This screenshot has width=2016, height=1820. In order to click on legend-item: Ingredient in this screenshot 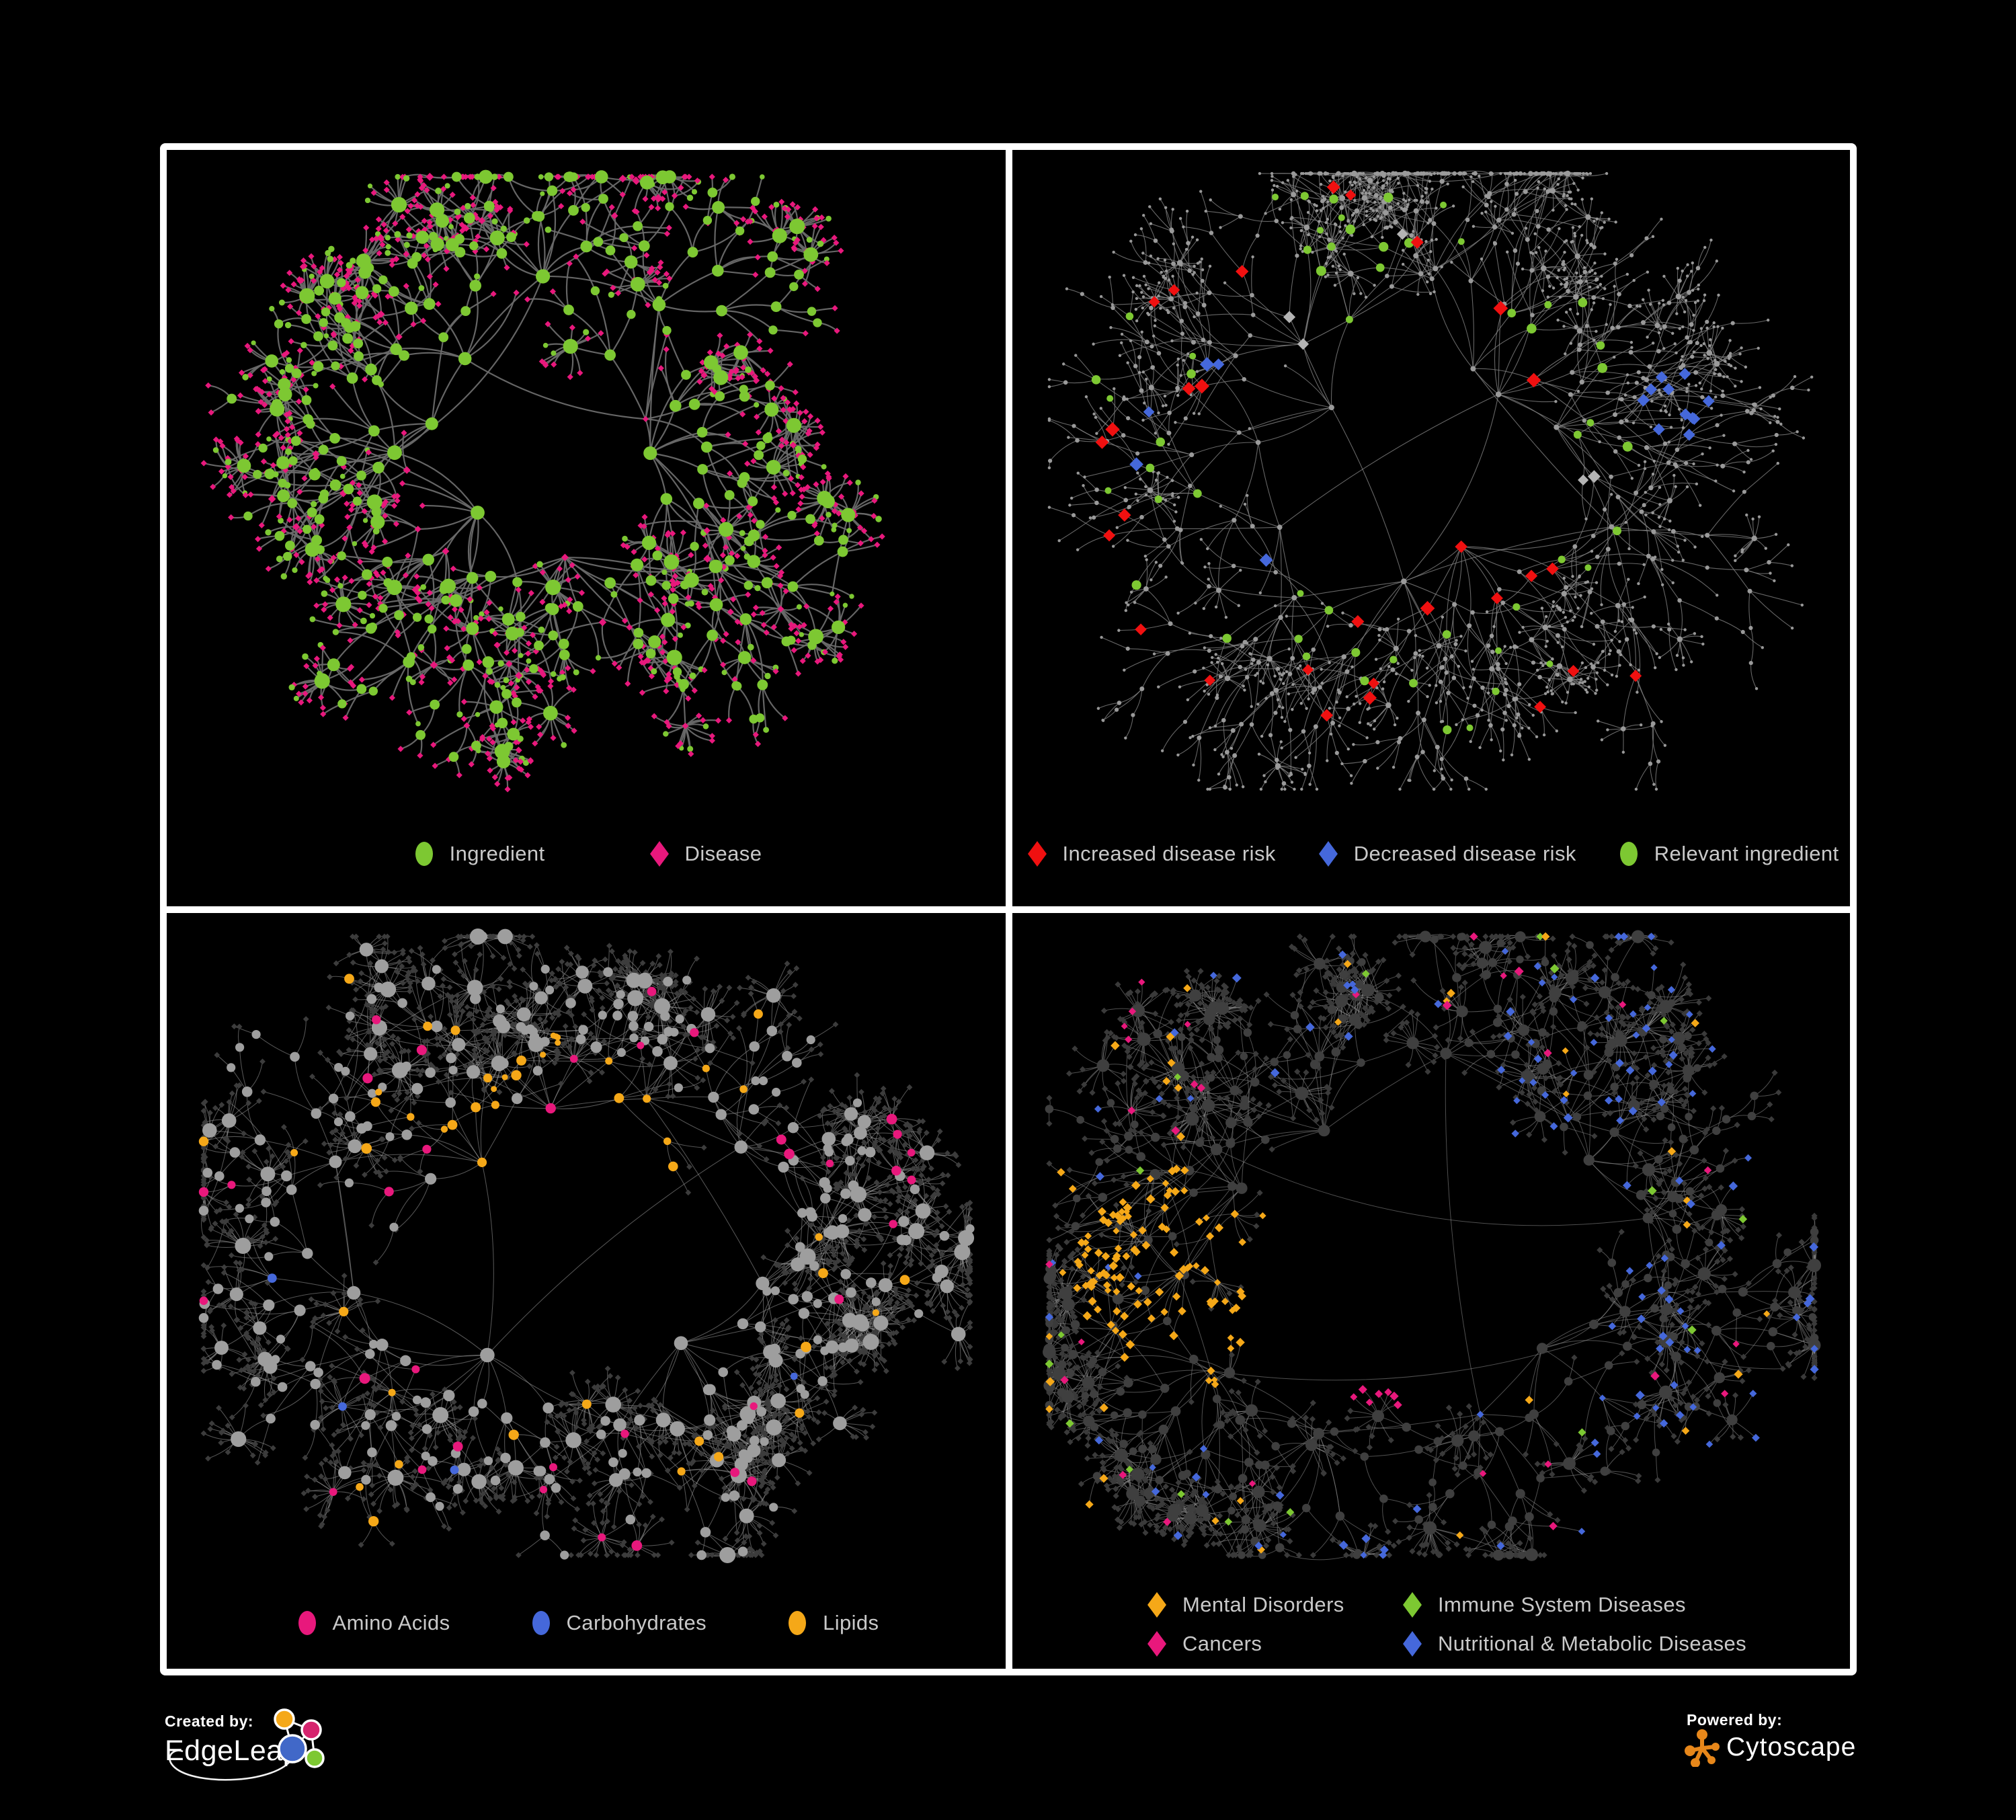, I will do `click(478, 854)`.